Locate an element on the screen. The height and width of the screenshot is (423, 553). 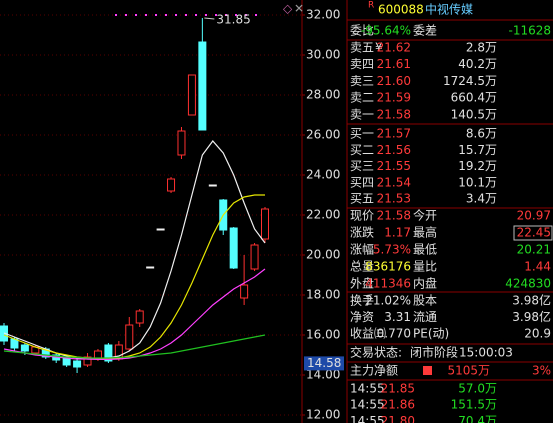
stat-value: 20.21 is located at coordinates (534, 250).